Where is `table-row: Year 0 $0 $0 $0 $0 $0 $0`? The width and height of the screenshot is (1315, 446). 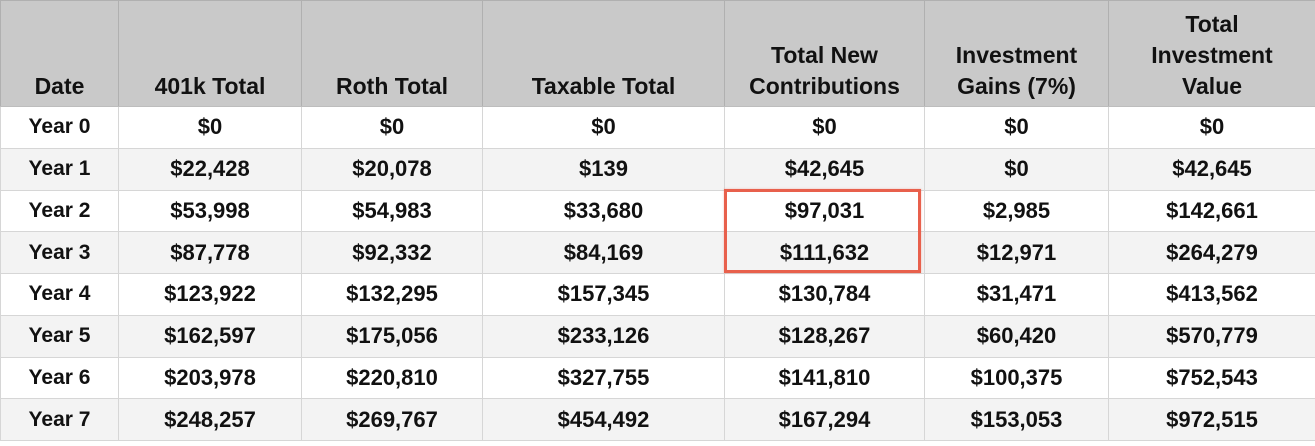 table-row: Year 0 $0 $0 $0 $0 $0 $0 is located at coordinates (657, 127).